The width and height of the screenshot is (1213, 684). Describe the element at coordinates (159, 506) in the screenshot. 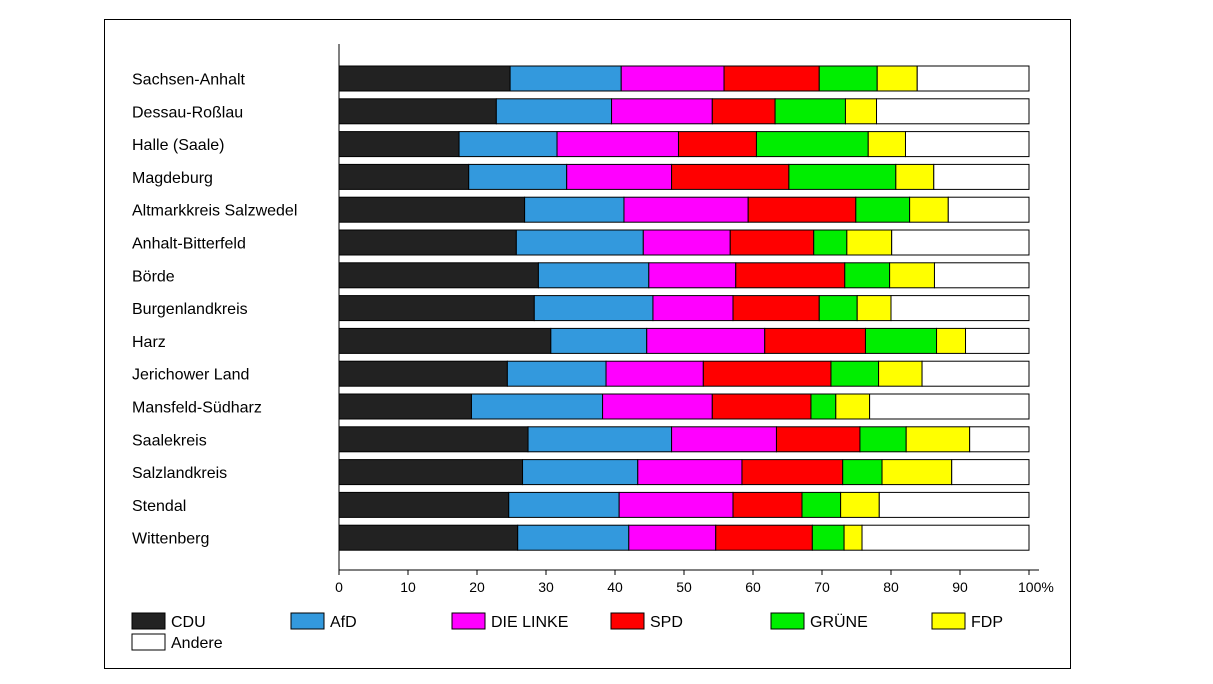

I see `category-label: Stendal` at that location.